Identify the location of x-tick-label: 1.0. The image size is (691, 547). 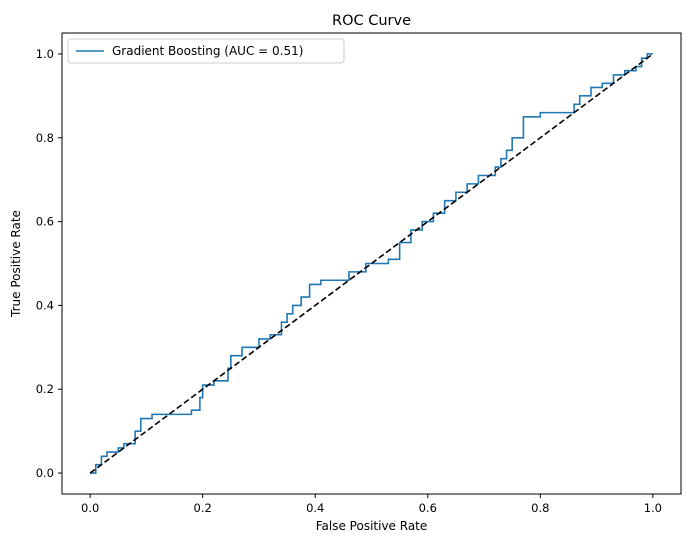
(653, 508).